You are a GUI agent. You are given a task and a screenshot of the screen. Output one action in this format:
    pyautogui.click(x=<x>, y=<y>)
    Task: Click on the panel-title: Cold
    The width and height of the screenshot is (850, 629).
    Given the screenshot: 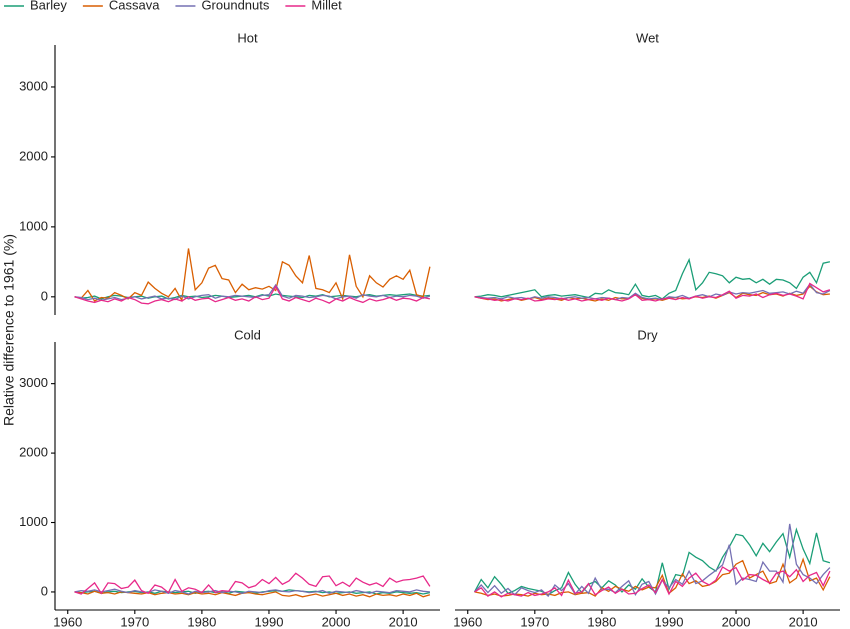 What is the action you would take?
    pyautogui.click(x=247, y=334)
    